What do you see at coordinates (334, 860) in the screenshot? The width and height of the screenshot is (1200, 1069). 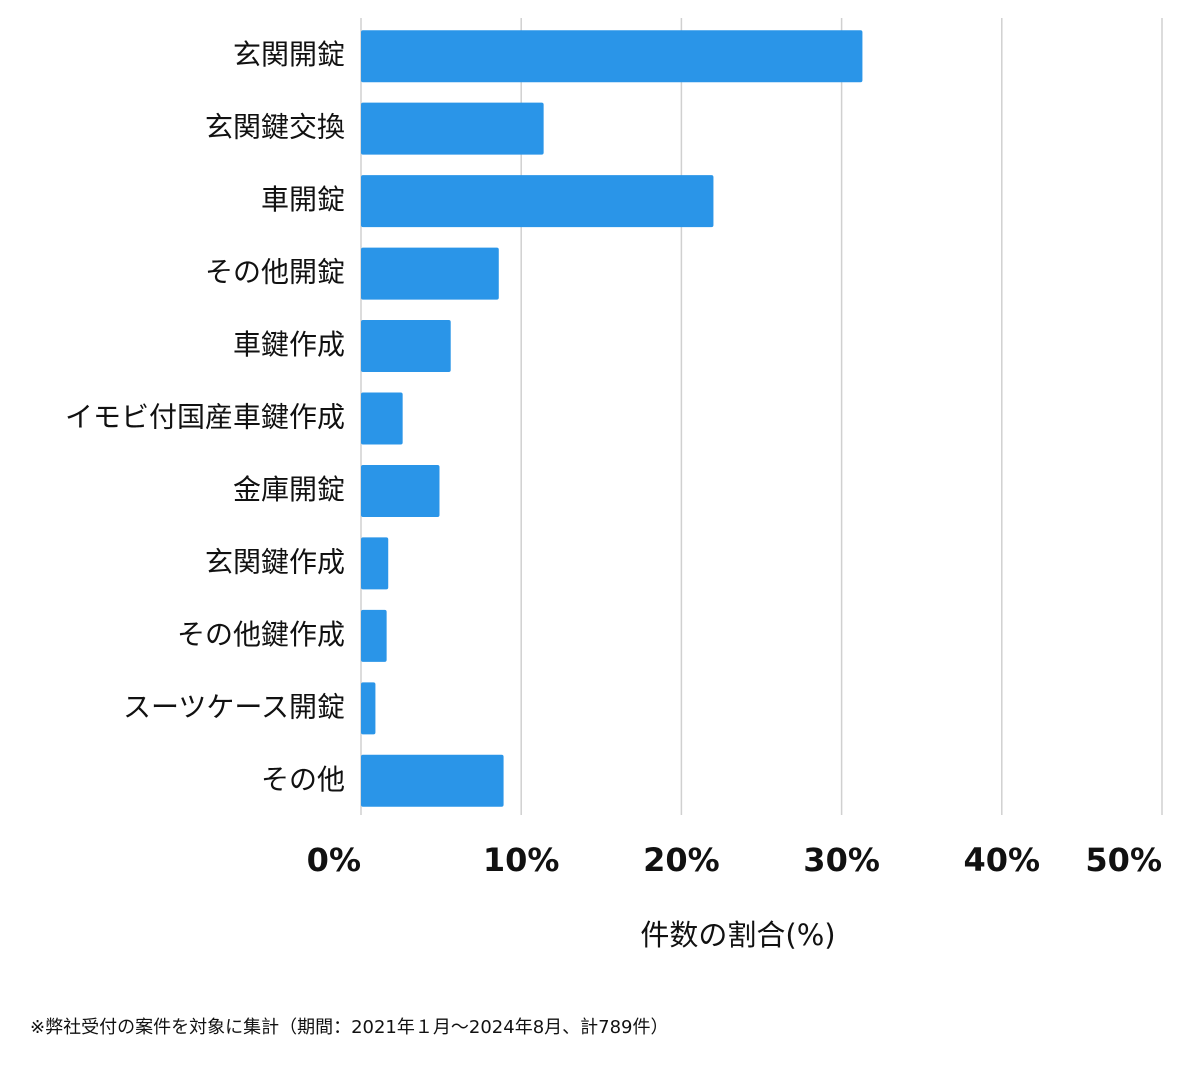 I see `x-tick-label: 0%` at bounding box center [334, 860].